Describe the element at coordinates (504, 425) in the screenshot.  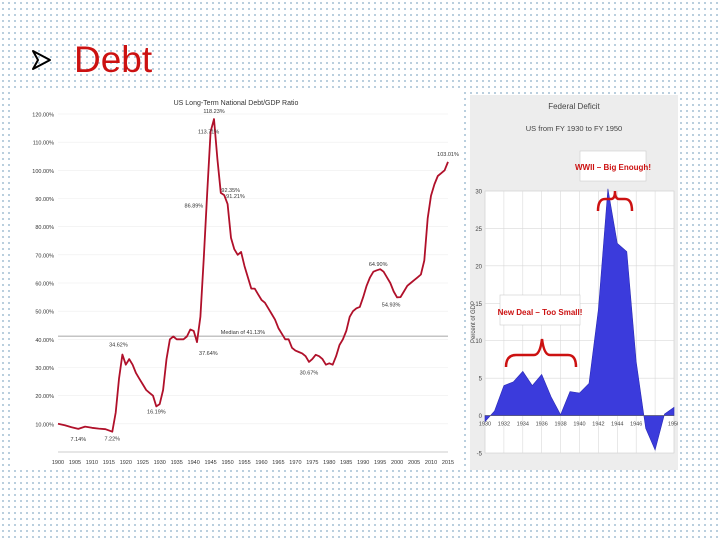
I see `x-tick-label: 1932` at that location.